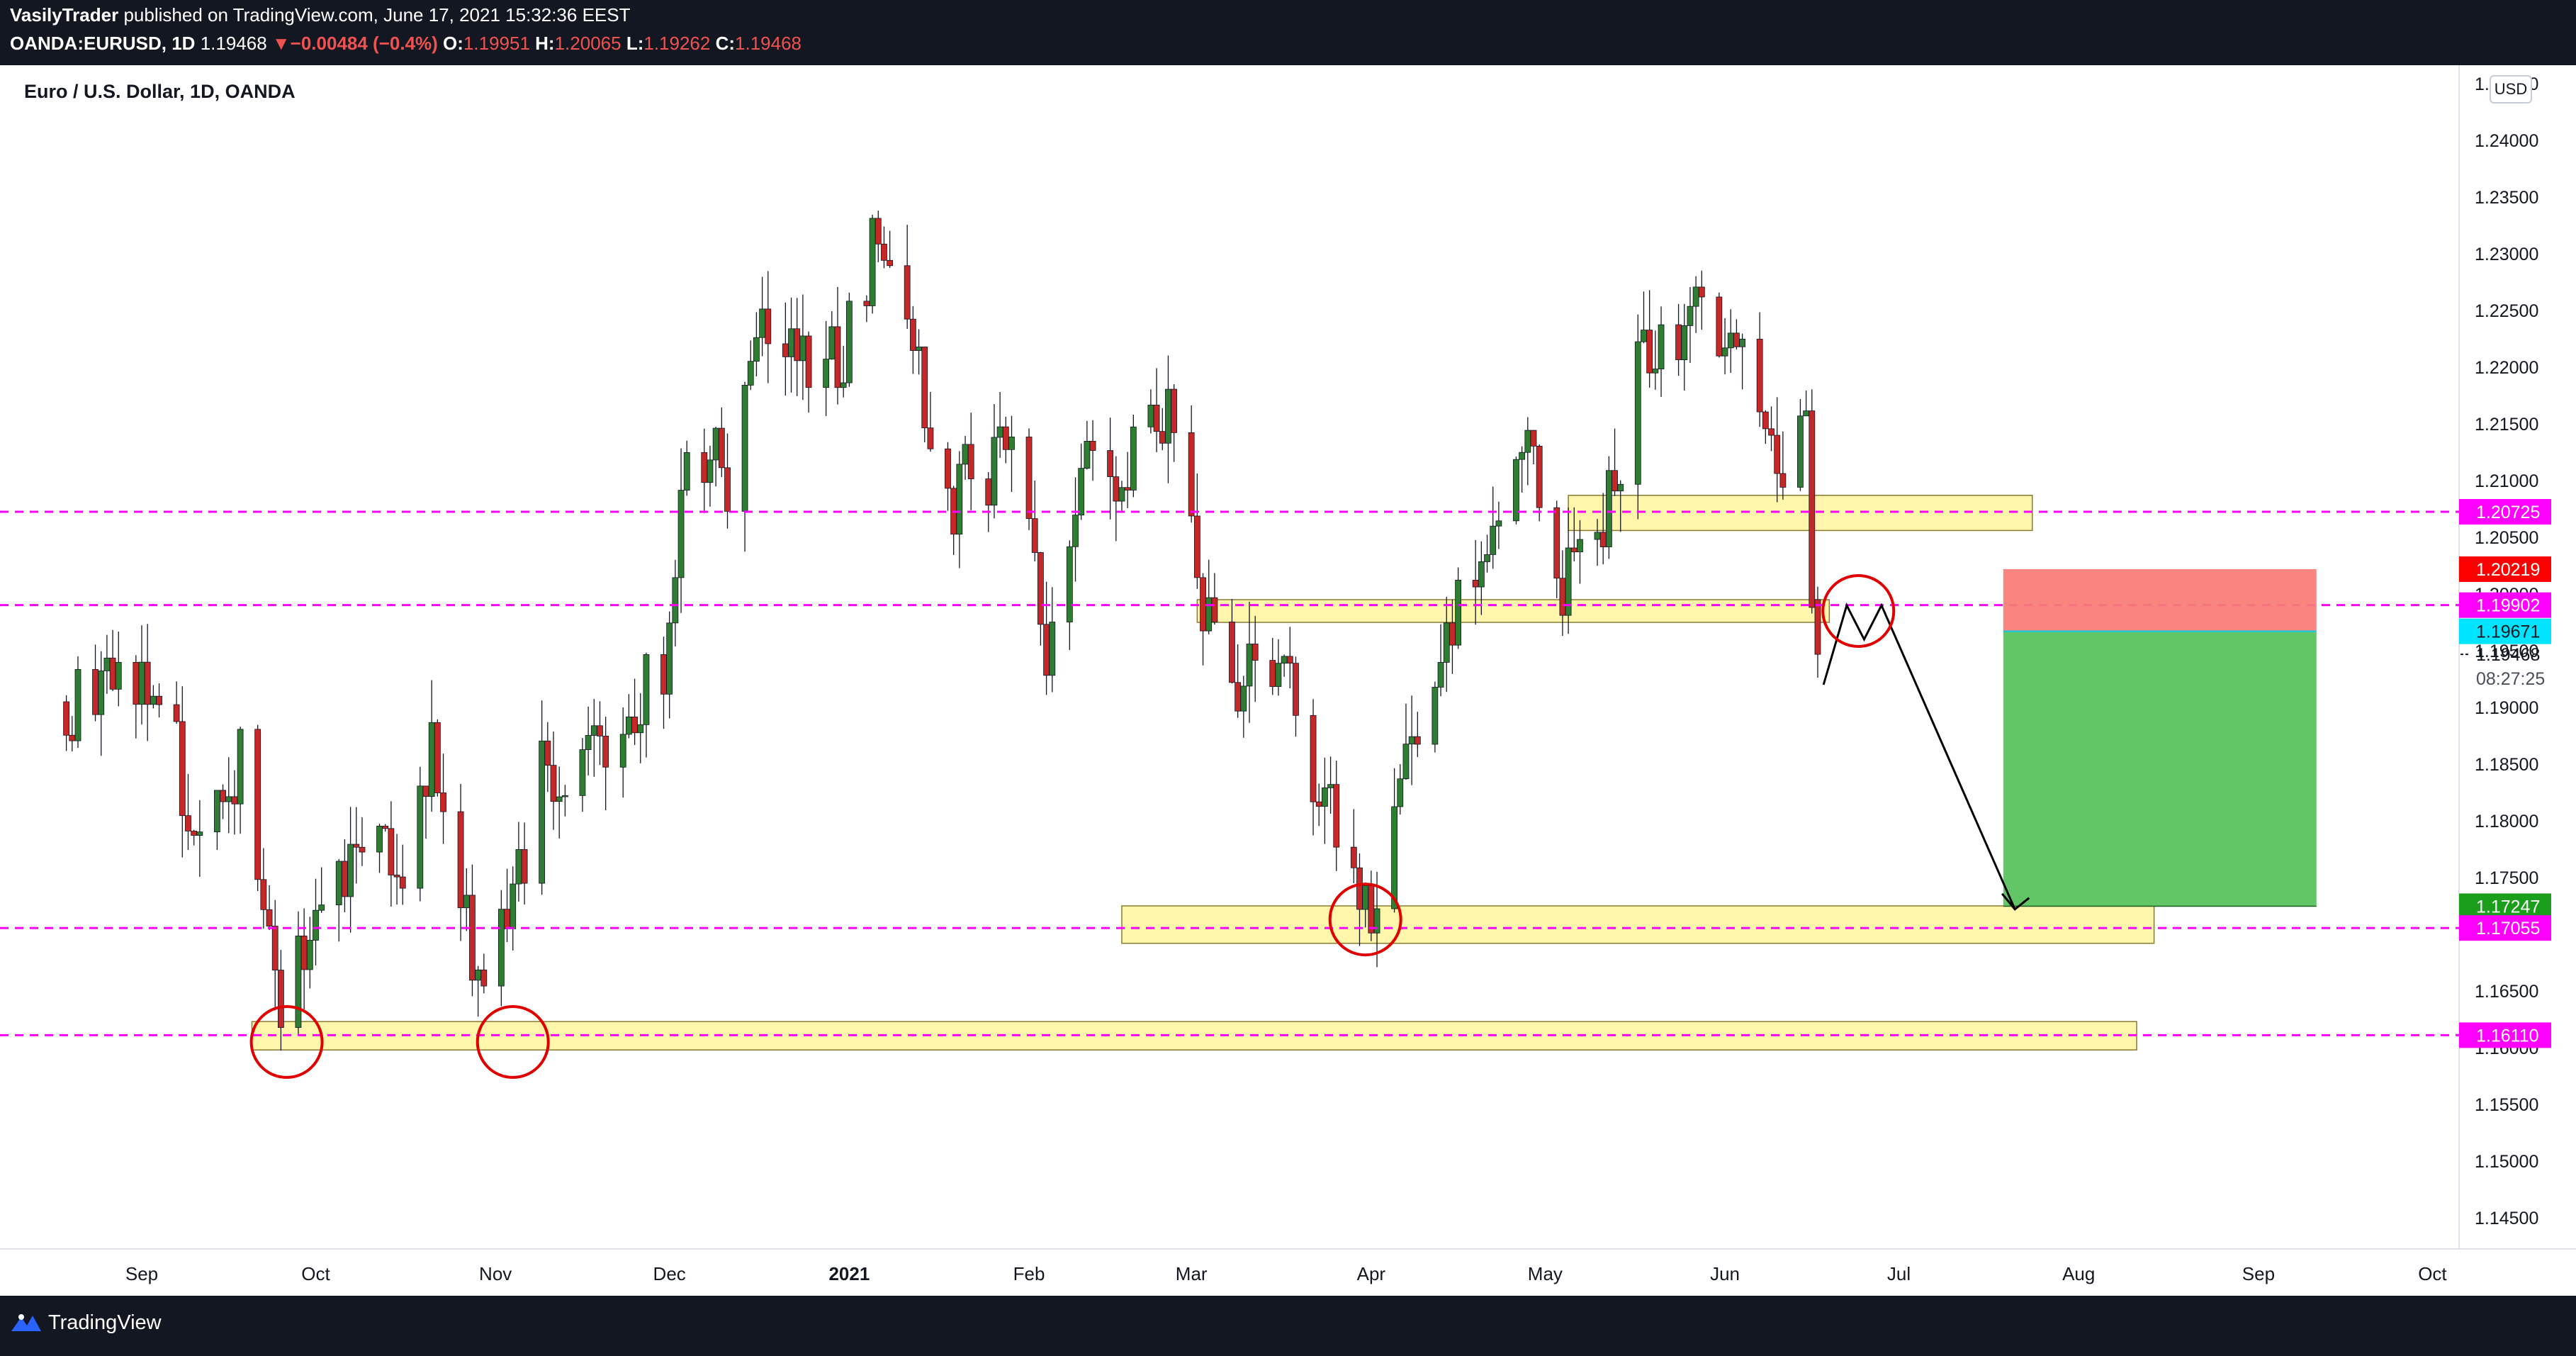 The width and height of the screenshot is (2576, 1356). What do you see at coordinates (64, 15) in the screenshot?
I see `author-name: VasilyTrader` at bounding box center [64, 15].